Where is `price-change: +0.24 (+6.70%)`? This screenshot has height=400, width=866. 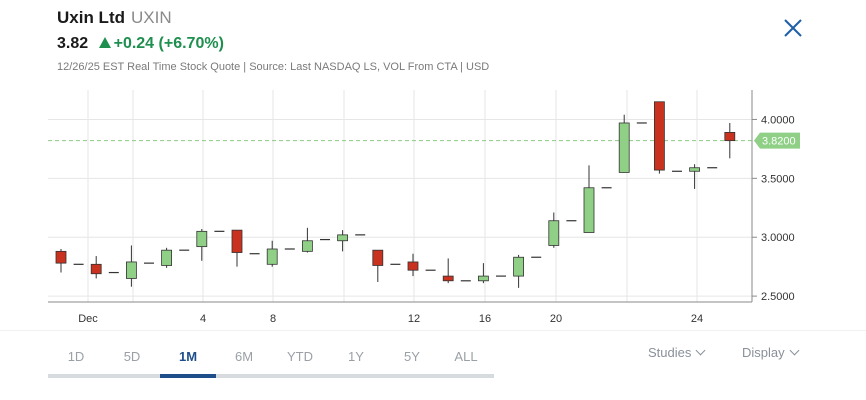 price-change: +0.24 (+6.70%) is located at coordinates (161, 43).